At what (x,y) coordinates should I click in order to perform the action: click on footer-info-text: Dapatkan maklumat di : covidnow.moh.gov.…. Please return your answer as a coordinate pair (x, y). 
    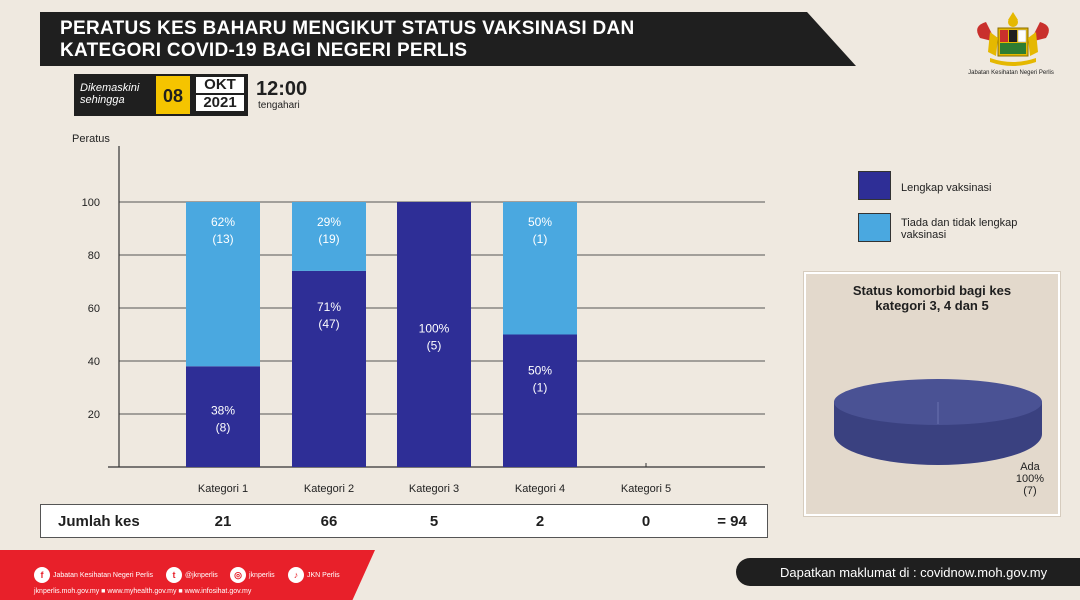
    Looking at the image, I should click on (914, 572).